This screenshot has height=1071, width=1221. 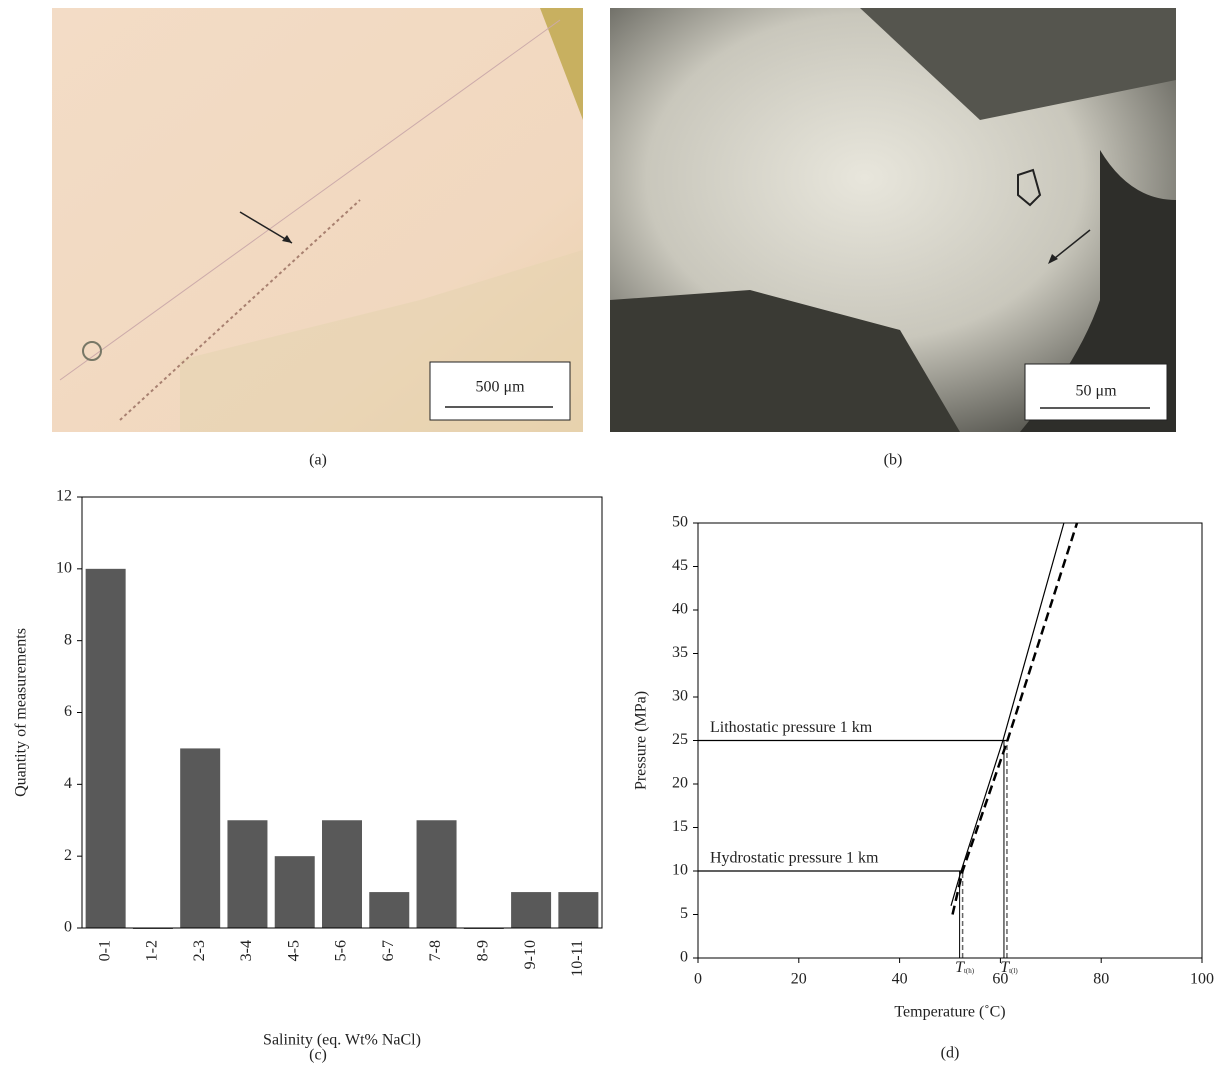 What do you see at coordinates (152, 950) in the screenshot?
I see `x-tick-label: 1-2` at bounding box center [152, 950].